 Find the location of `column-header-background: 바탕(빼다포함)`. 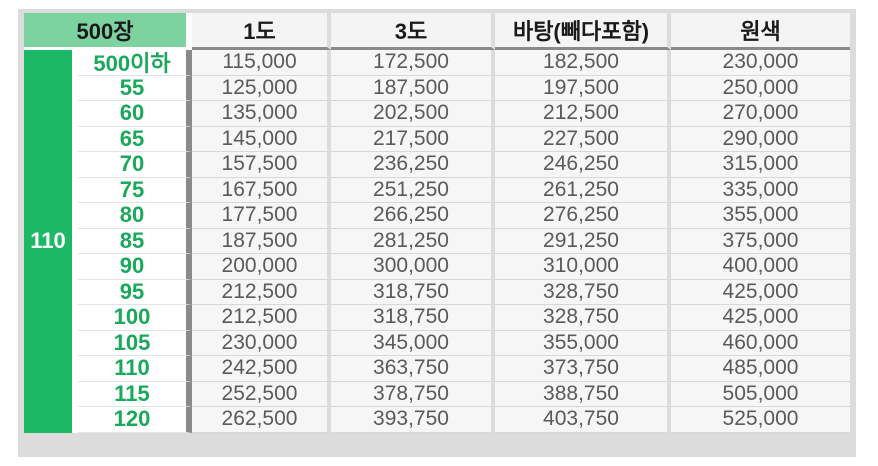

column-header-background: 바탕(빼다포함) is located at coordinates (583, 31).